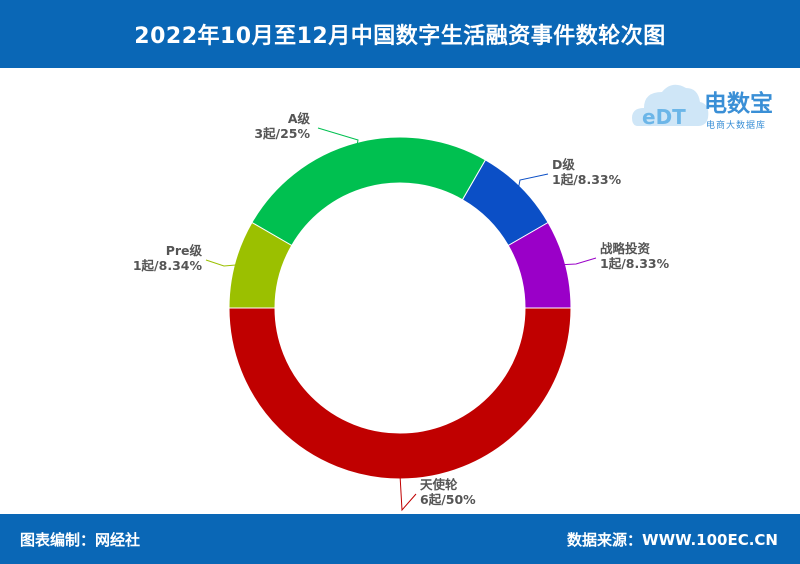 This screenshot has height=564, width=800. Describe the element at coordinates (168, 265) in the screenshot. I see `slice-value-4: 1起/8.34%` at that location.